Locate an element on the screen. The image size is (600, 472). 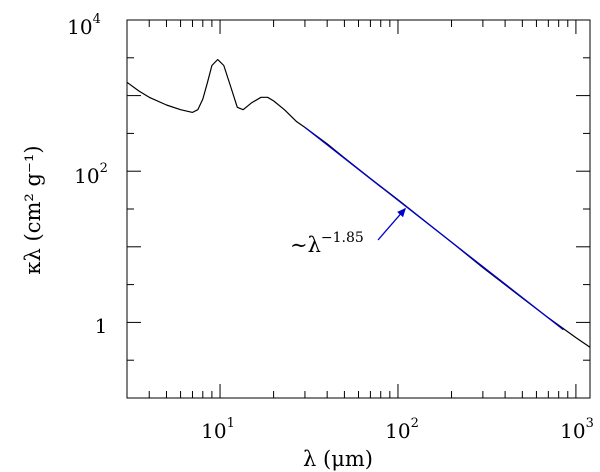
y-tick-label-100: 10² is located at coordinates (91, 174).